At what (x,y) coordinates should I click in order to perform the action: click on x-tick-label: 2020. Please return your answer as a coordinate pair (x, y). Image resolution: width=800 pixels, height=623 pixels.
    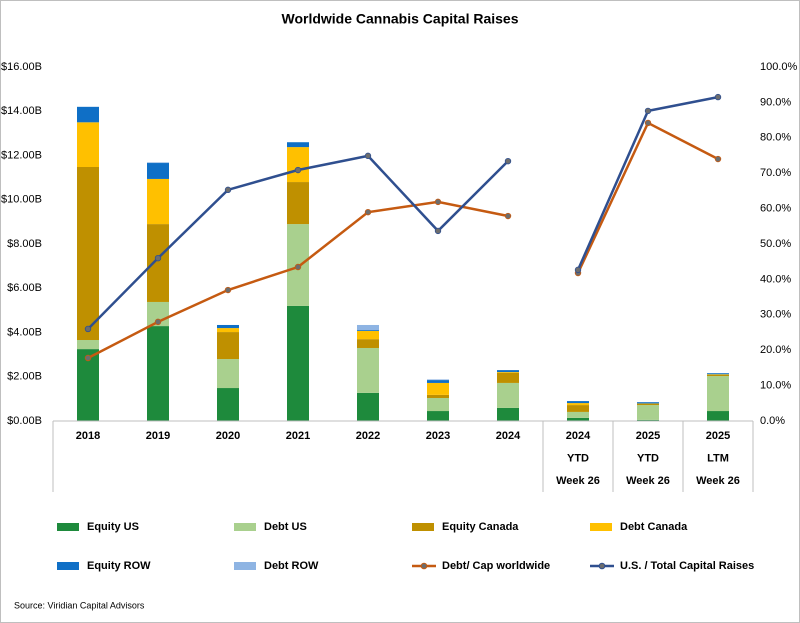
    Looking at the image, I should click on (228, 436).